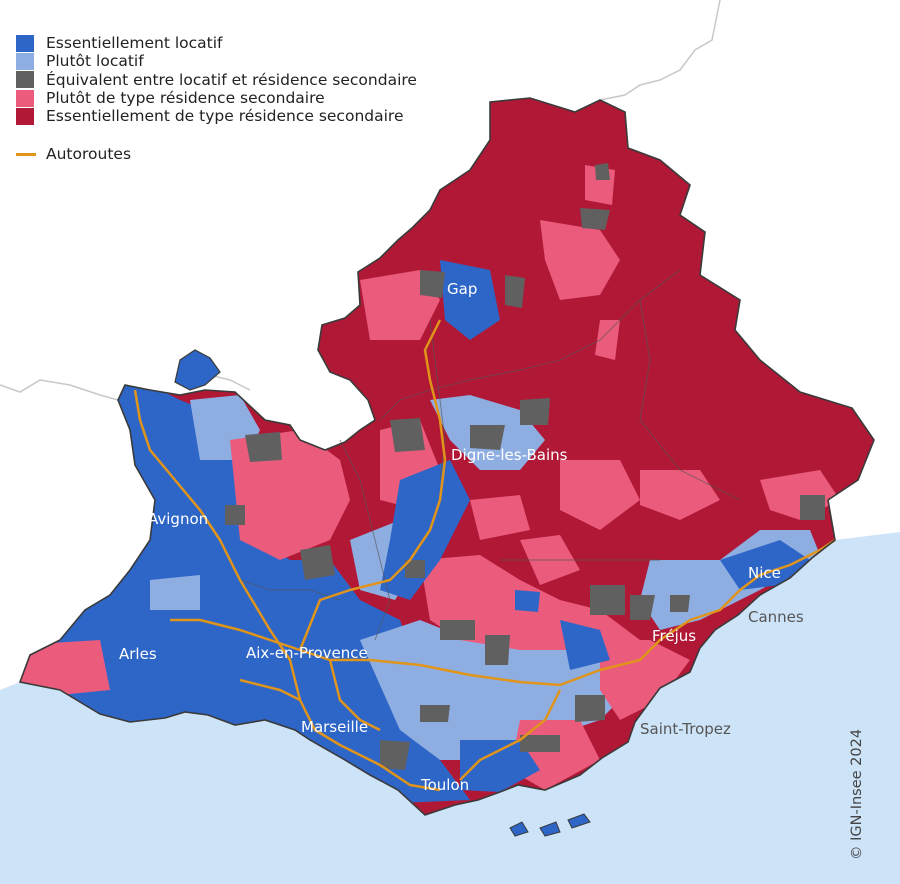 This screenshot has width=900, height=884. Describe the element at coordinates (674, 636) in the screenshot. I see `city-label-frejus: Fréjus` at that location.